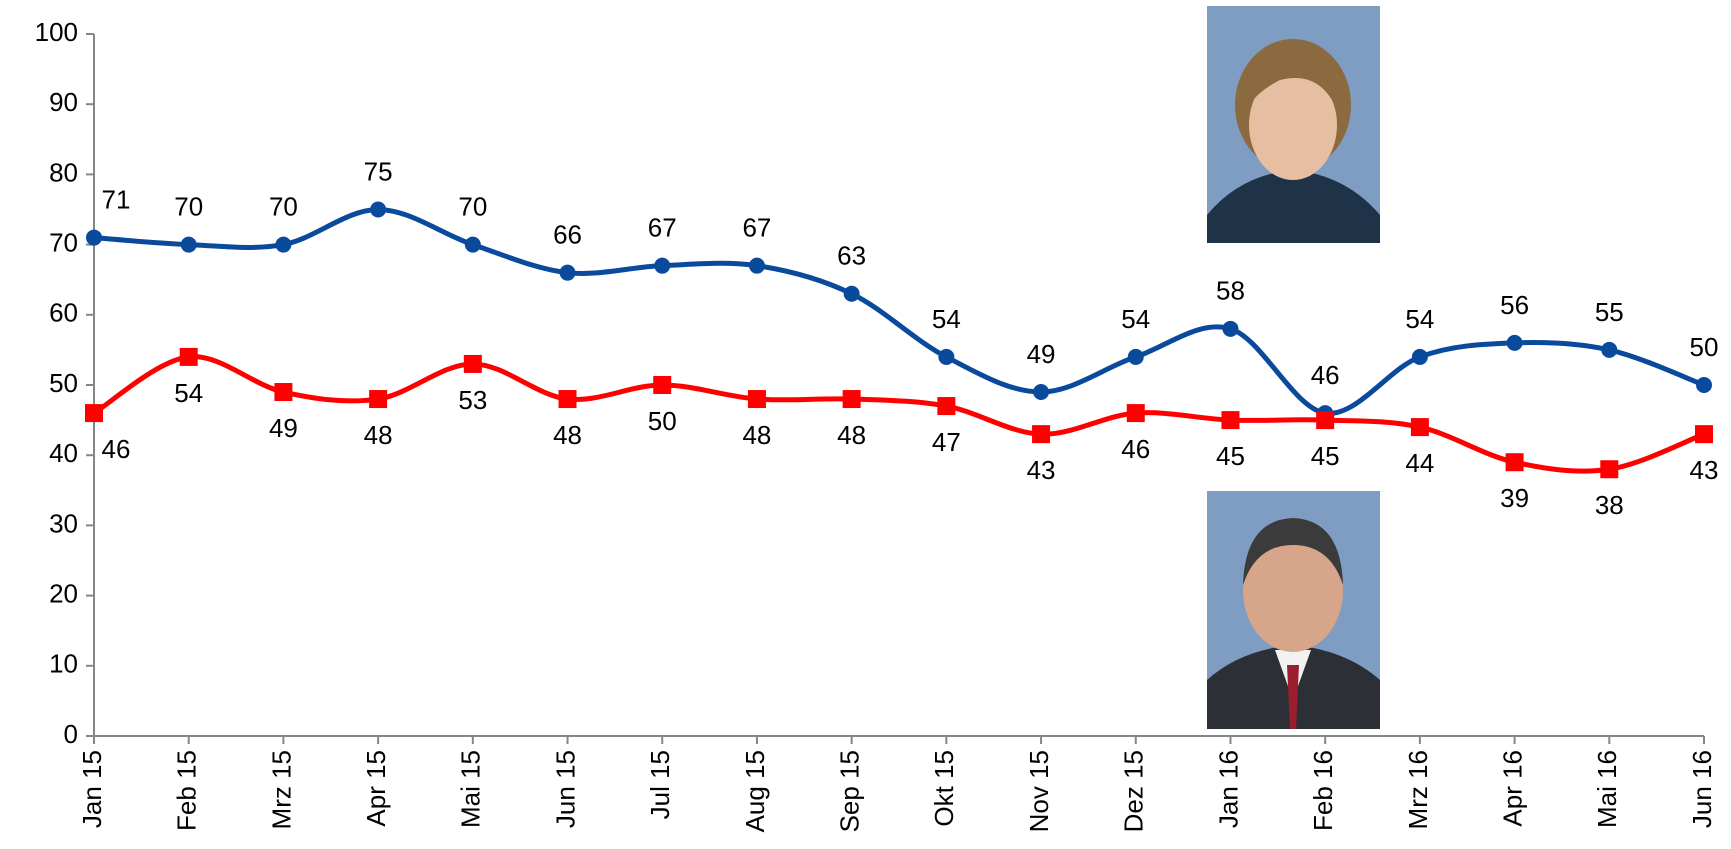 This screenshot has height=849, width=1731. Describe the element at coordinates (281, 789) in the screenshot. I see `x-tick-label: Mrz 15` at that location.